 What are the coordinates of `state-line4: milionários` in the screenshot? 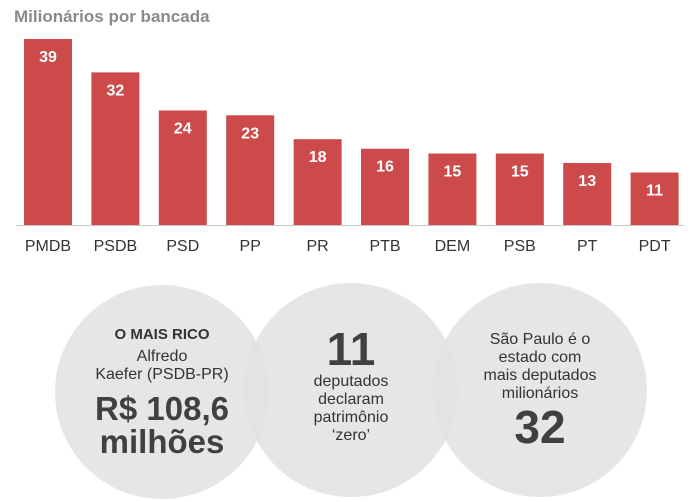 It's located at (540, 393).